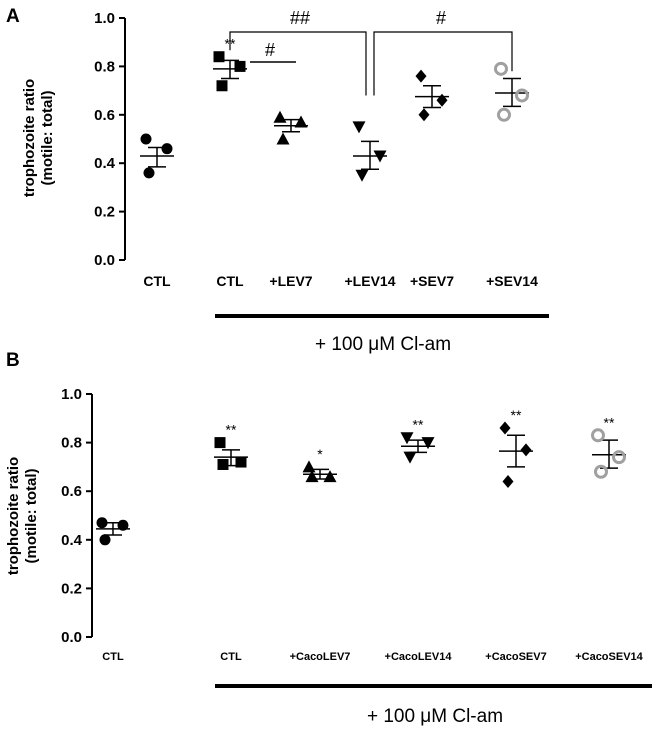  What do you see at coordinates (512, 281) in the screenshot?
I see `x-tick-label: +SEV14` at bounding box center [512, 281].